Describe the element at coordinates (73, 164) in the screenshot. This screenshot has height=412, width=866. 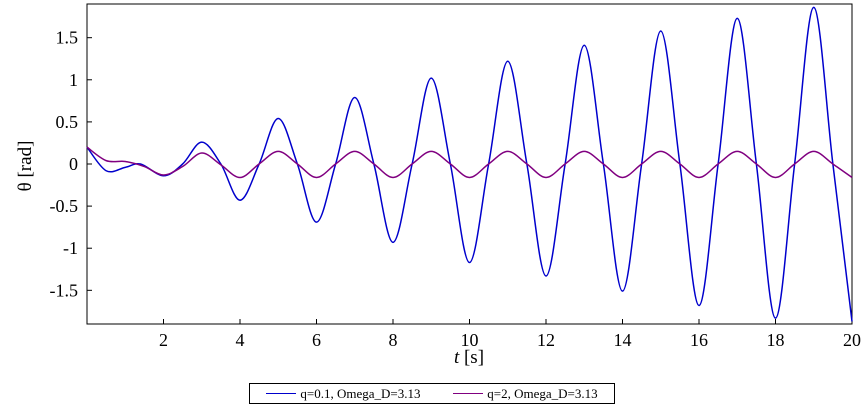
I see `y-tick-label: 0` at that location.